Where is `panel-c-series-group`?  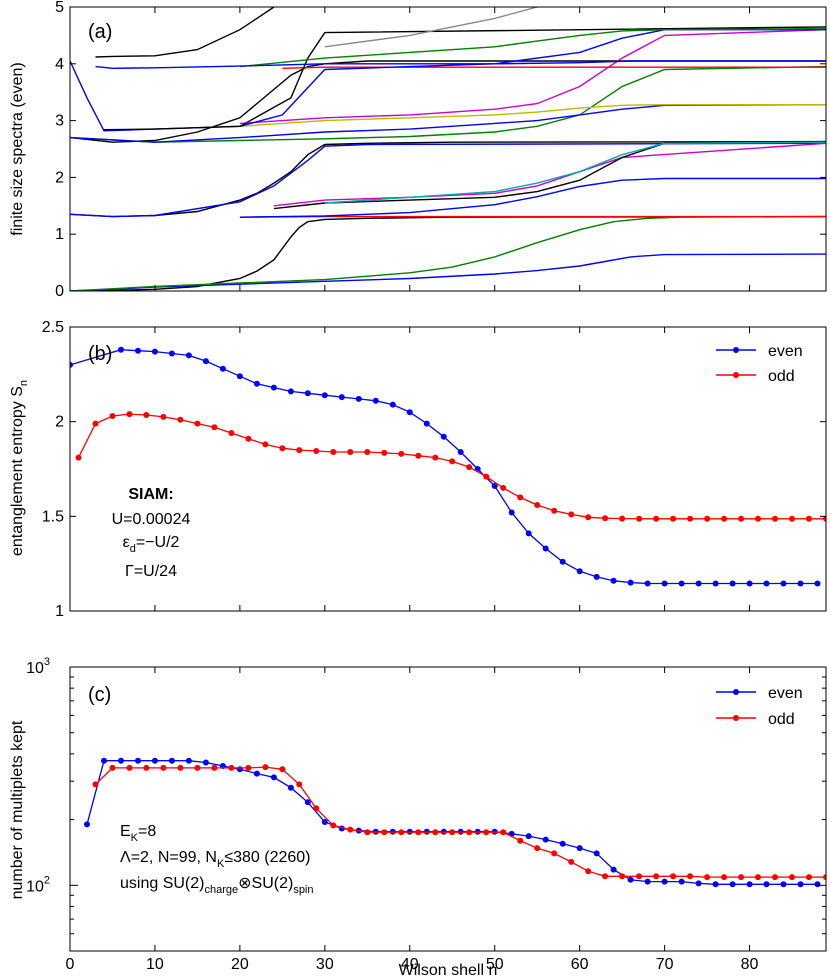 panel-c-series-group is located at coordinates (455, 822).